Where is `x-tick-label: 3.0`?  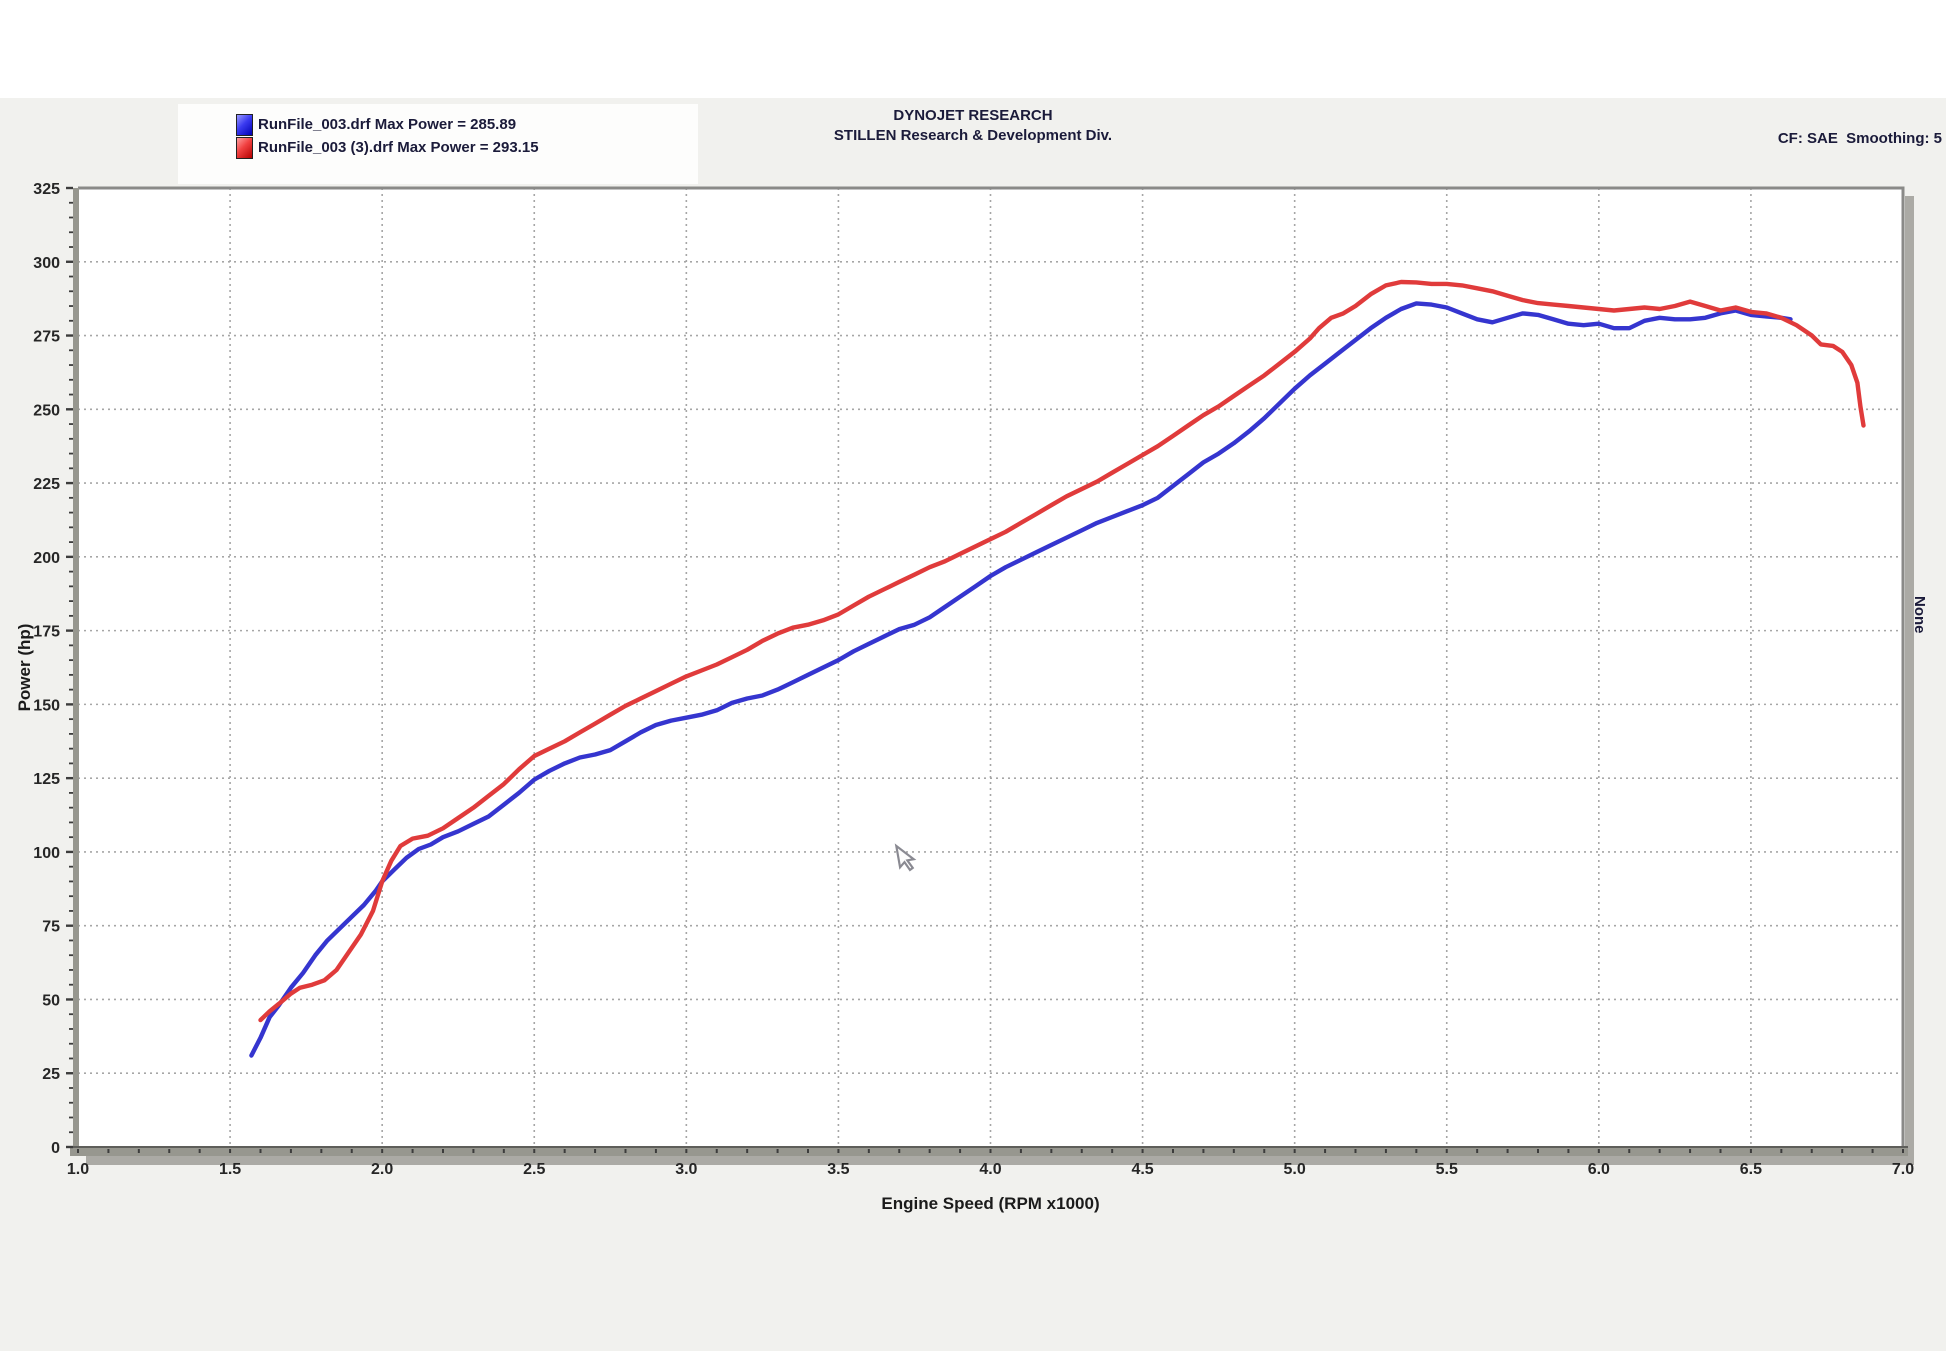 x-tick-label: 3.0 is located at coordinates (686, 1169).